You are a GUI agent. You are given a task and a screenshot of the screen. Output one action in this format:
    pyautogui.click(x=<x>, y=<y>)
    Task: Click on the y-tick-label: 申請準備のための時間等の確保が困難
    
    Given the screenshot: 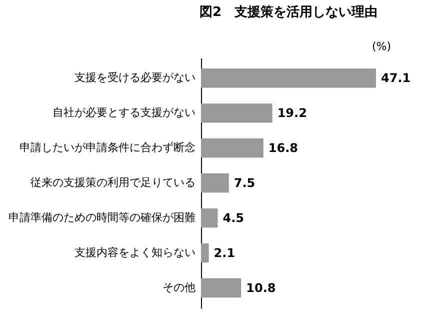 What is the action you would take?
    pyautogui.click(x=102, y=217)
    